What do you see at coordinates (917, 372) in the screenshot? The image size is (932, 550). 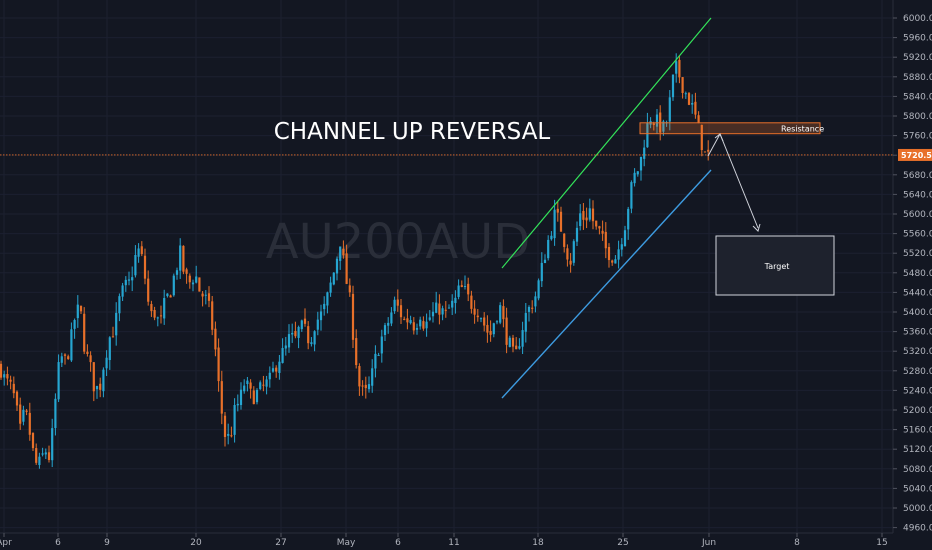 I see `price-tick-label: 5280.0` at bounding box center [917, 372].